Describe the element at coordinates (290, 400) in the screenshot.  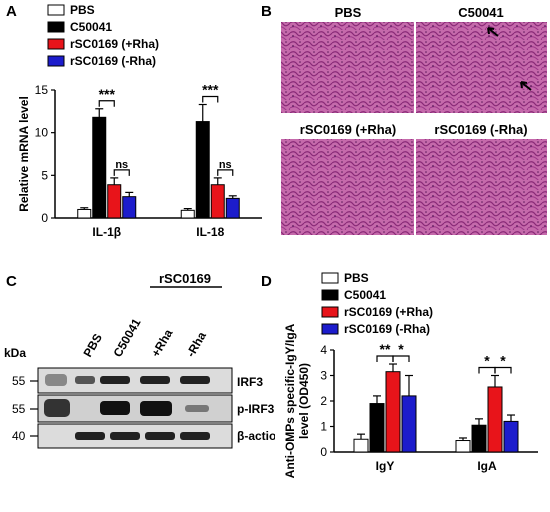
I see `d-y-label-0: Anti-OMPs specific-IgY/IgA` at that location.